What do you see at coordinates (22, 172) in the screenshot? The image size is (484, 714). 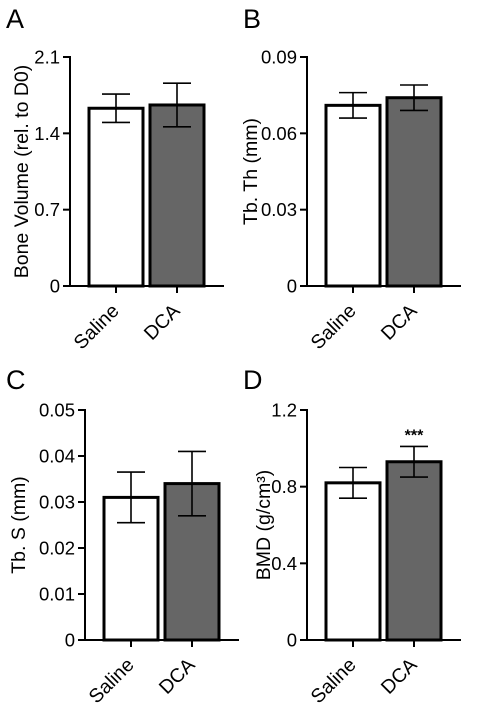 I see `panel-a-y-axis-title: Bone Volume (rel. to D0)` at bounding box center [22, 172].